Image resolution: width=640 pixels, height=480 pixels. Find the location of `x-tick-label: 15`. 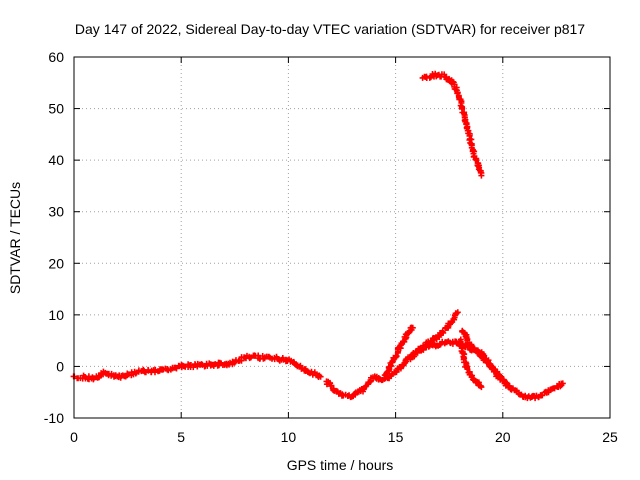

x-tick-label: 15 is located at coordinates (396, 437).